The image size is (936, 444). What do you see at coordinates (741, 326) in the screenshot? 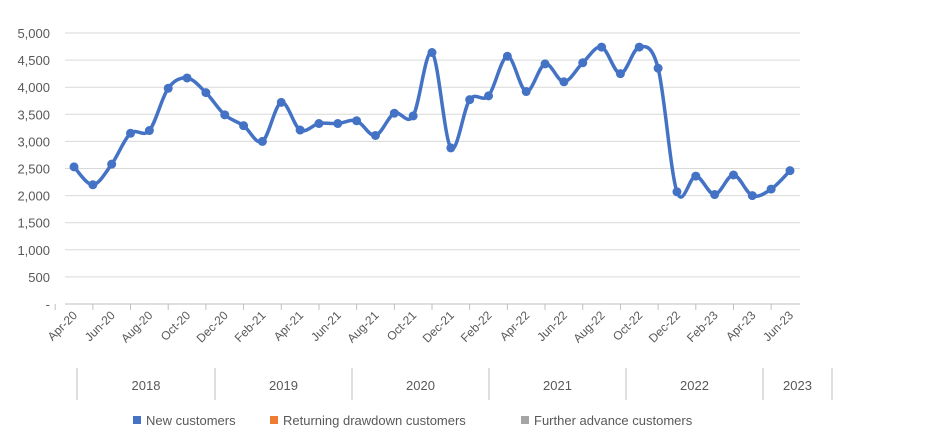
I see `x-tick-label: Apr-23` at bounding box center [741, 326].